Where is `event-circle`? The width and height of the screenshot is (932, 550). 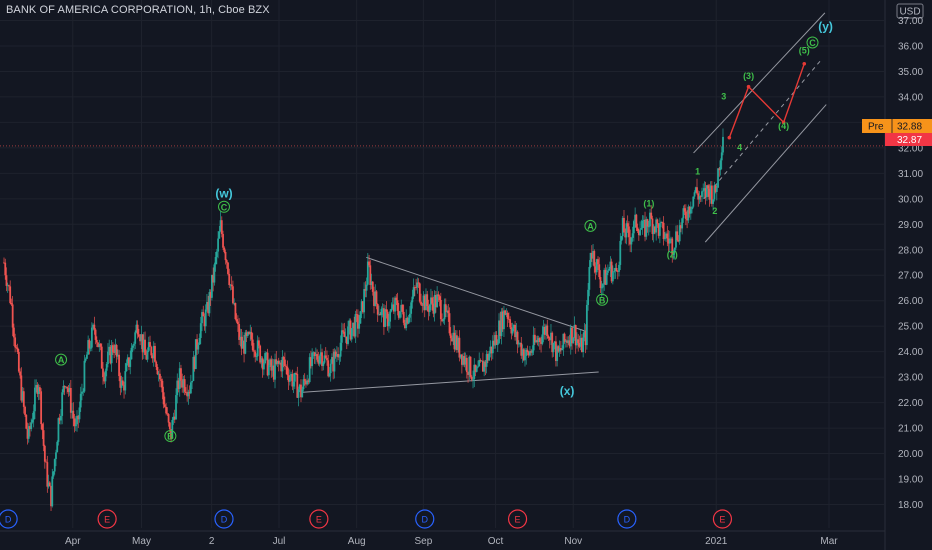
event-circle is located at coordinates (425, 519).